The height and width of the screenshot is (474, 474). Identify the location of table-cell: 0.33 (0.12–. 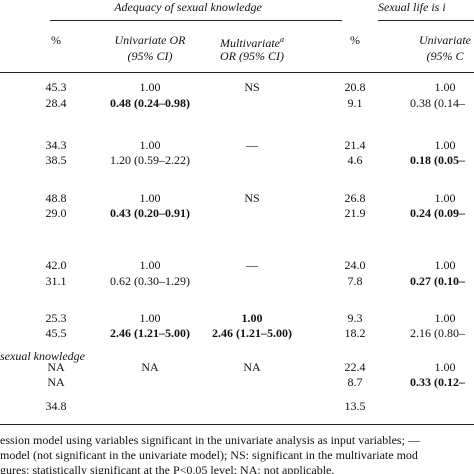
(437, 382).